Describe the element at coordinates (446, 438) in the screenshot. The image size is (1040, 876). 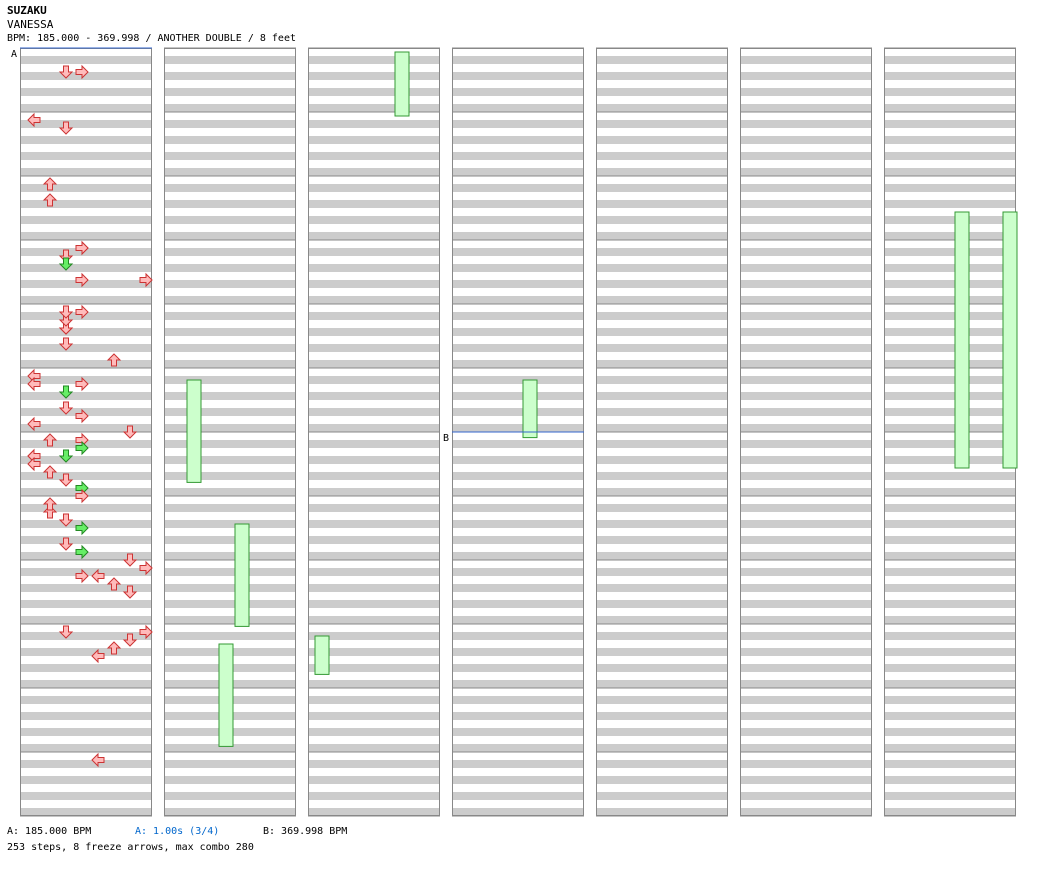
I see `bpm-marker-label: B` at that location.